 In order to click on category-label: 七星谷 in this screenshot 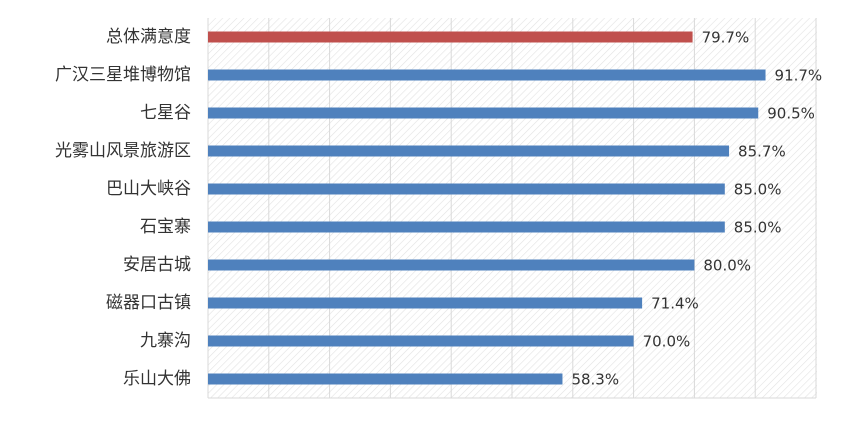, I will do `click(165, 113)`.